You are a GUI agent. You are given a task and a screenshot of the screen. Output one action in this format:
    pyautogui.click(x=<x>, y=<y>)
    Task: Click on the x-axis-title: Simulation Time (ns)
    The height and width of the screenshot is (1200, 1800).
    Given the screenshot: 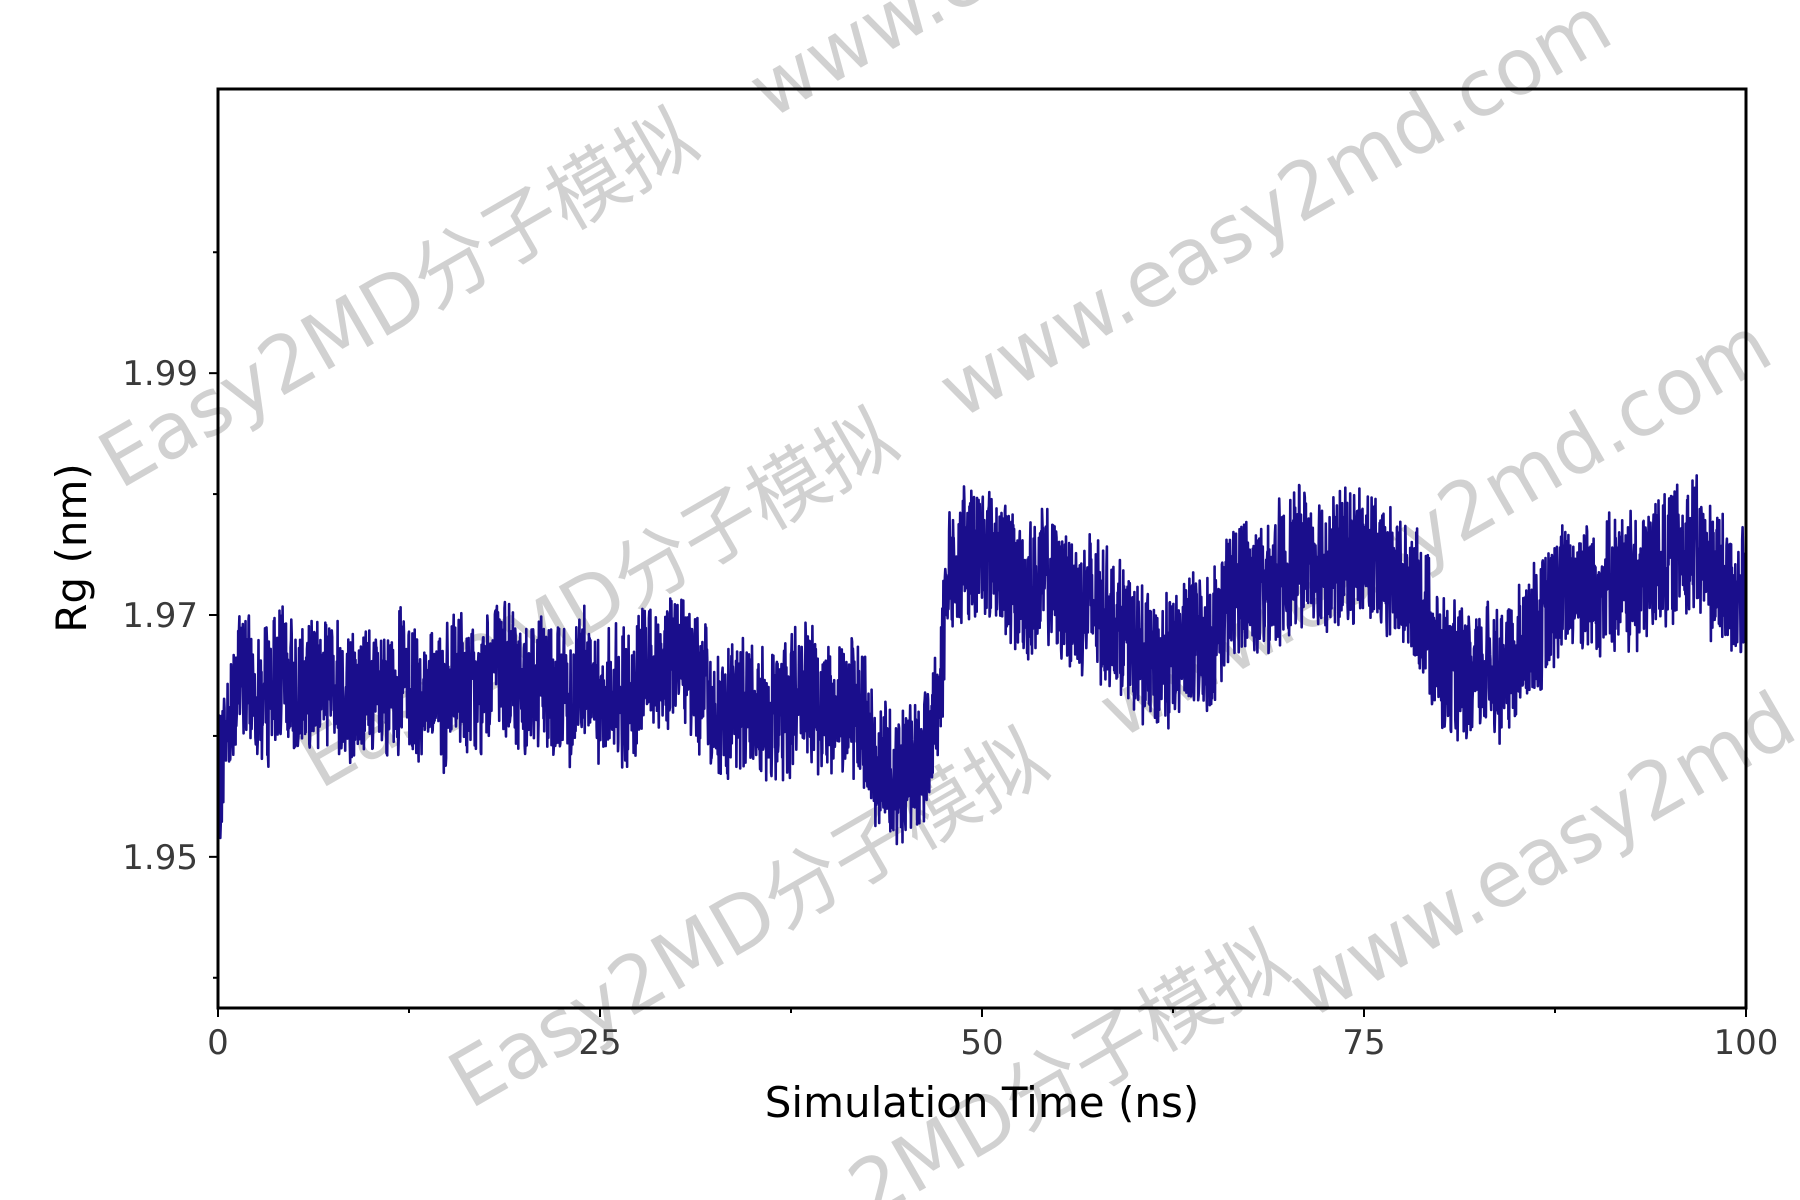 What is the action you would take?
    pyautogui.click(x=982, y=1102)
    